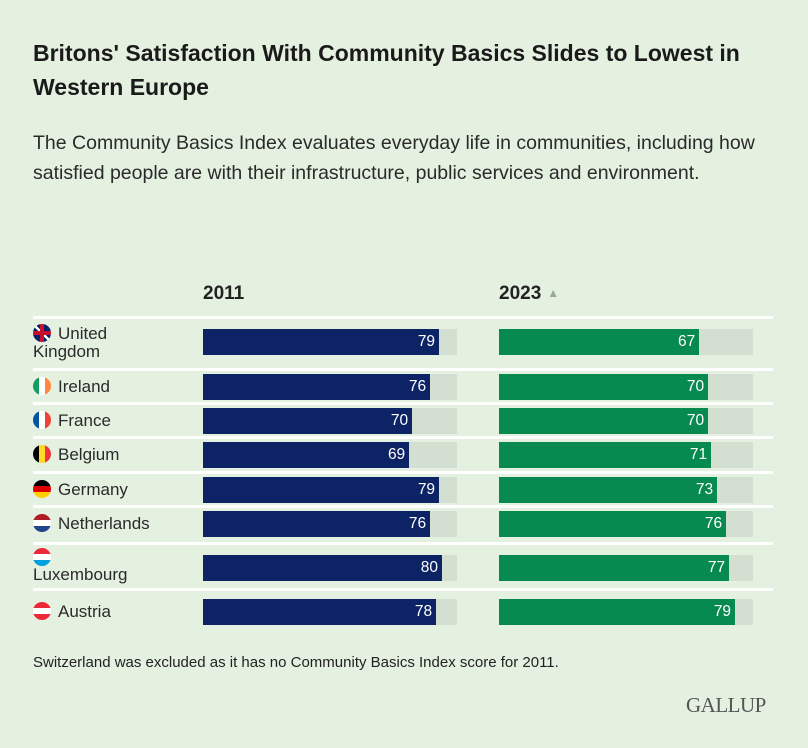 The image size is (808, 748). What do you see at coordinates (70, 342) in the screenshot?
I see `country-name: United Kingdom` at bounding box center [70, 342].